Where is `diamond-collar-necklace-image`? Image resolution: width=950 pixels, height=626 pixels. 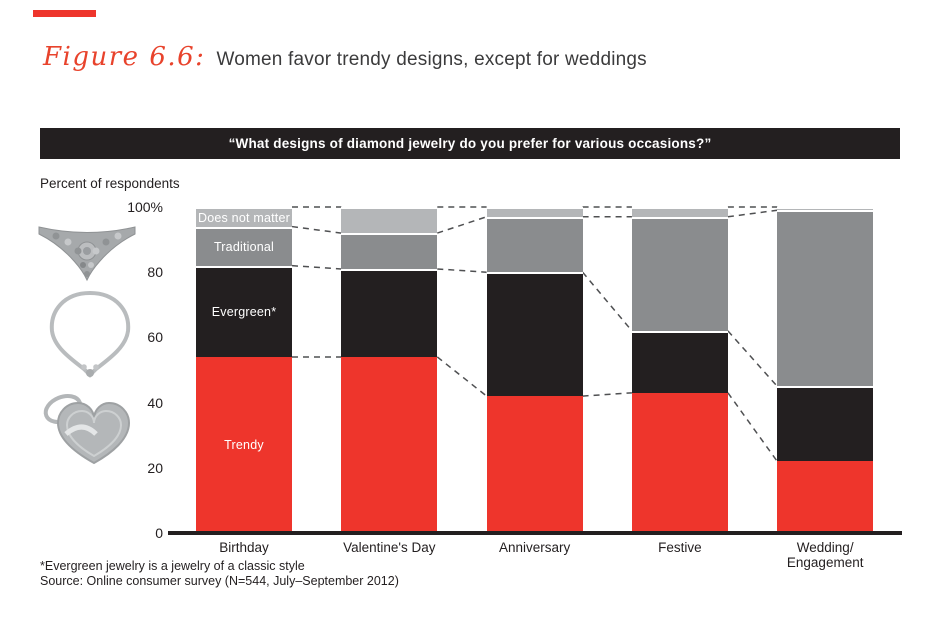 diamond-collar-necklace-image is located at coordinates (87, 254).